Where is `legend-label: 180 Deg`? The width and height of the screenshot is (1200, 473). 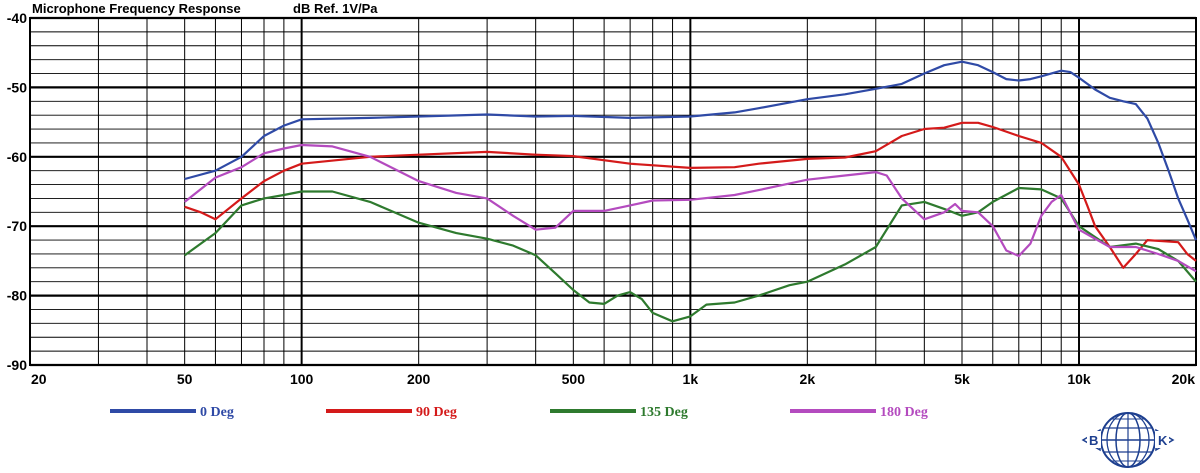
legend-label: 180 Deg is located at coordinates (904, 412).